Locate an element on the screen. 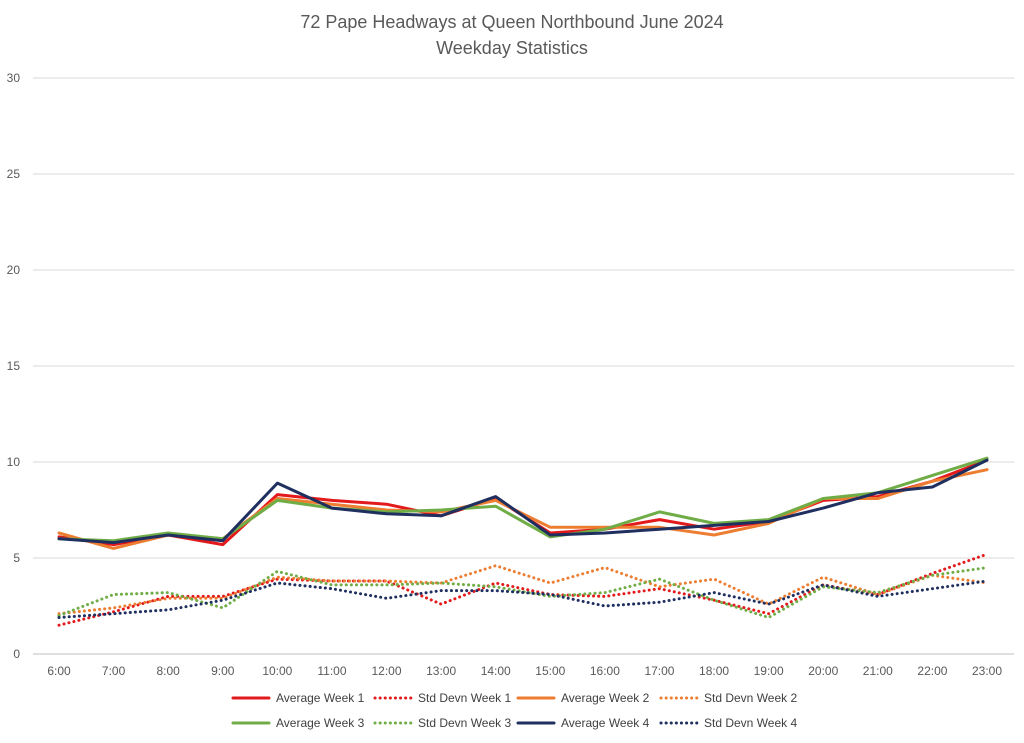 The height and width of the screenshot is (743, 1024). legend-item: Std Devn Week 4 is located at coordinates (728, 723).